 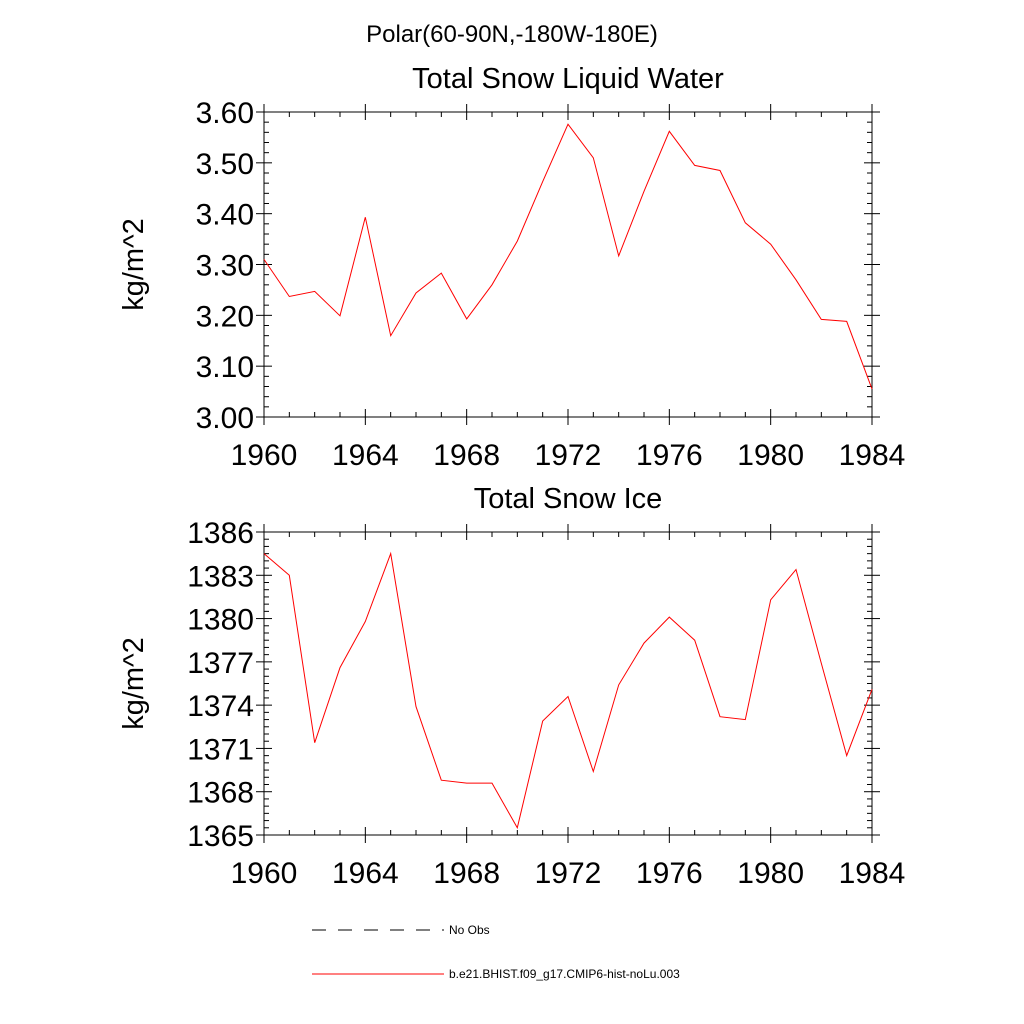 I want to click on y-tick-label: 1383, so click(x=220, y=576).